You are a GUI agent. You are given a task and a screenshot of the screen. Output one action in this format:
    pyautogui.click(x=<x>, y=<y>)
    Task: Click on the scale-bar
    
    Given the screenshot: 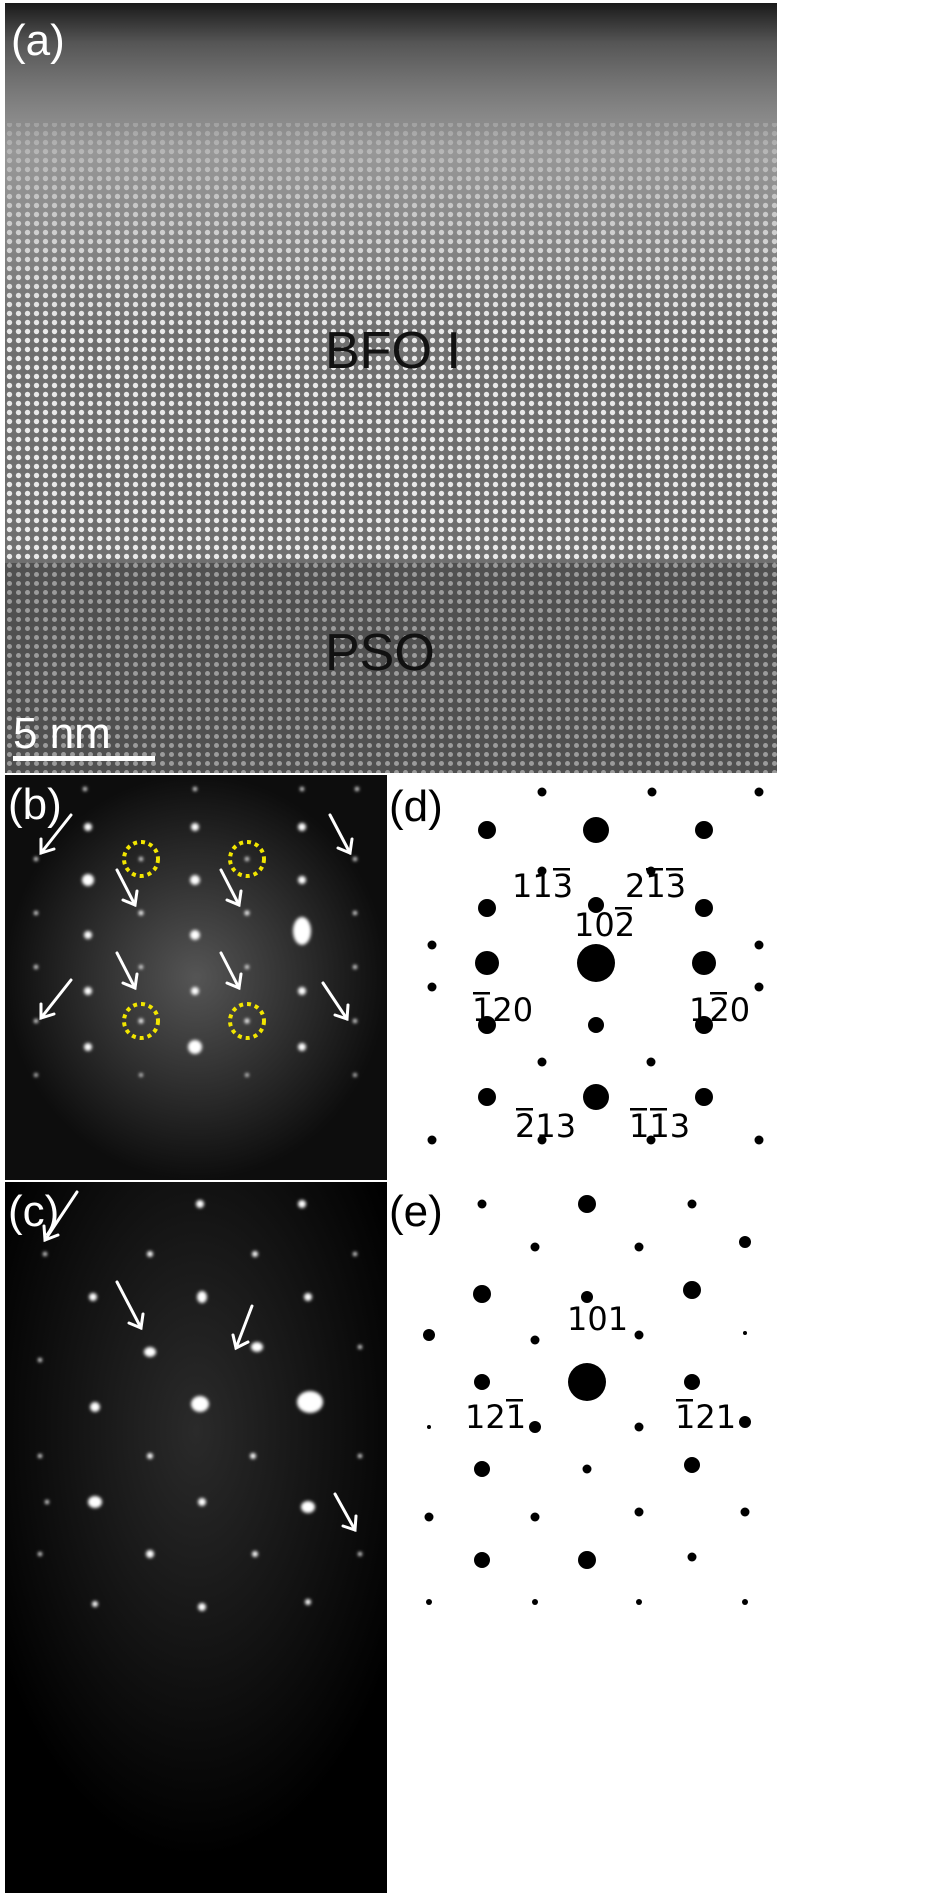 What is the action you would take?
    pyautogui.click(x=84, y=758)
    